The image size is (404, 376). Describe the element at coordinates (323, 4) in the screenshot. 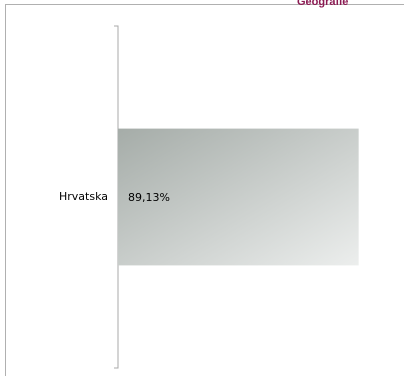

I see `chart-header: Geografie` at that location.